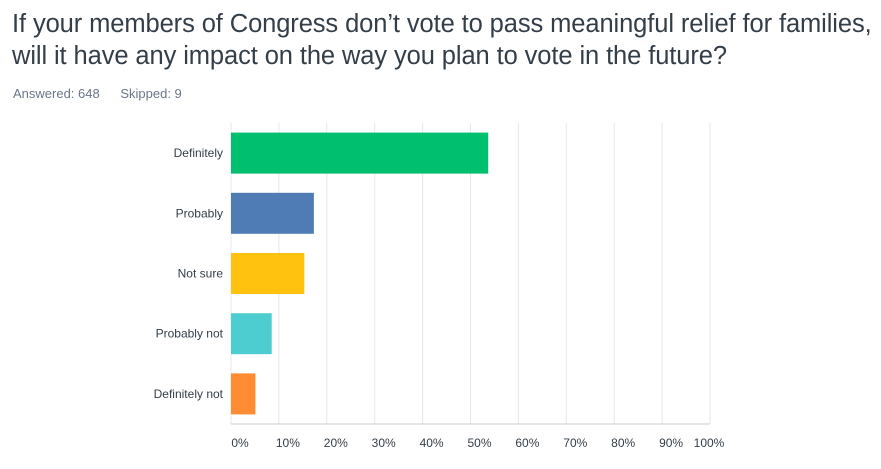  I want to click on bar-not-sure, so click(268, 273).